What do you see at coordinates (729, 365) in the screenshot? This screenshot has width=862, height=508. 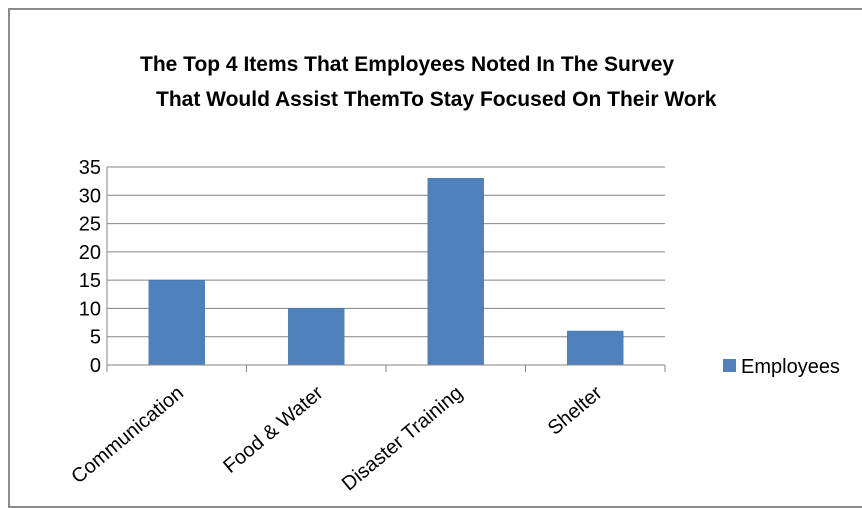 I see `legend-swatch` at bounding box center [729, 365].